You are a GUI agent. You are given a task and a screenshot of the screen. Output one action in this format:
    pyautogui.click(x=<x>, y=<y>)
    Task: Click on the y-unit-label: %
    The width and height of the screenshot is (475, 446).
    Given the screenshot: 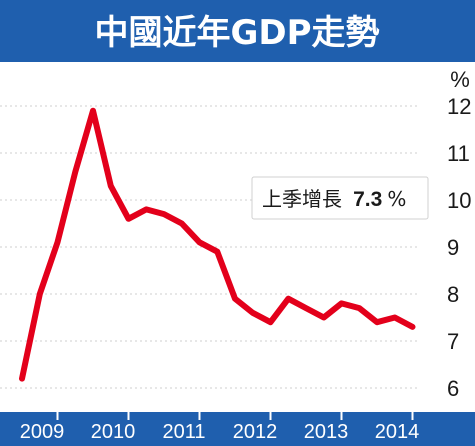 What is the action you would take?
    pyautogui.click(x=460, y=79)
    